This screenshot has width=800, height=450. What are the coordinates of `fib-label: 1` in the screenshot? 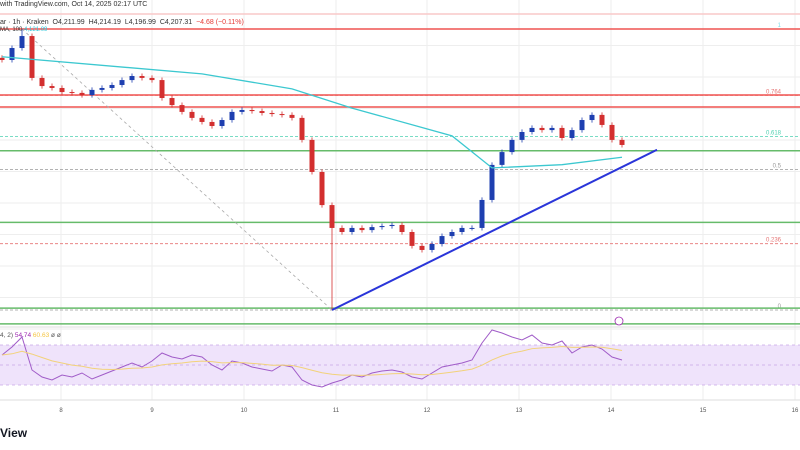 It's located at (780, 26).